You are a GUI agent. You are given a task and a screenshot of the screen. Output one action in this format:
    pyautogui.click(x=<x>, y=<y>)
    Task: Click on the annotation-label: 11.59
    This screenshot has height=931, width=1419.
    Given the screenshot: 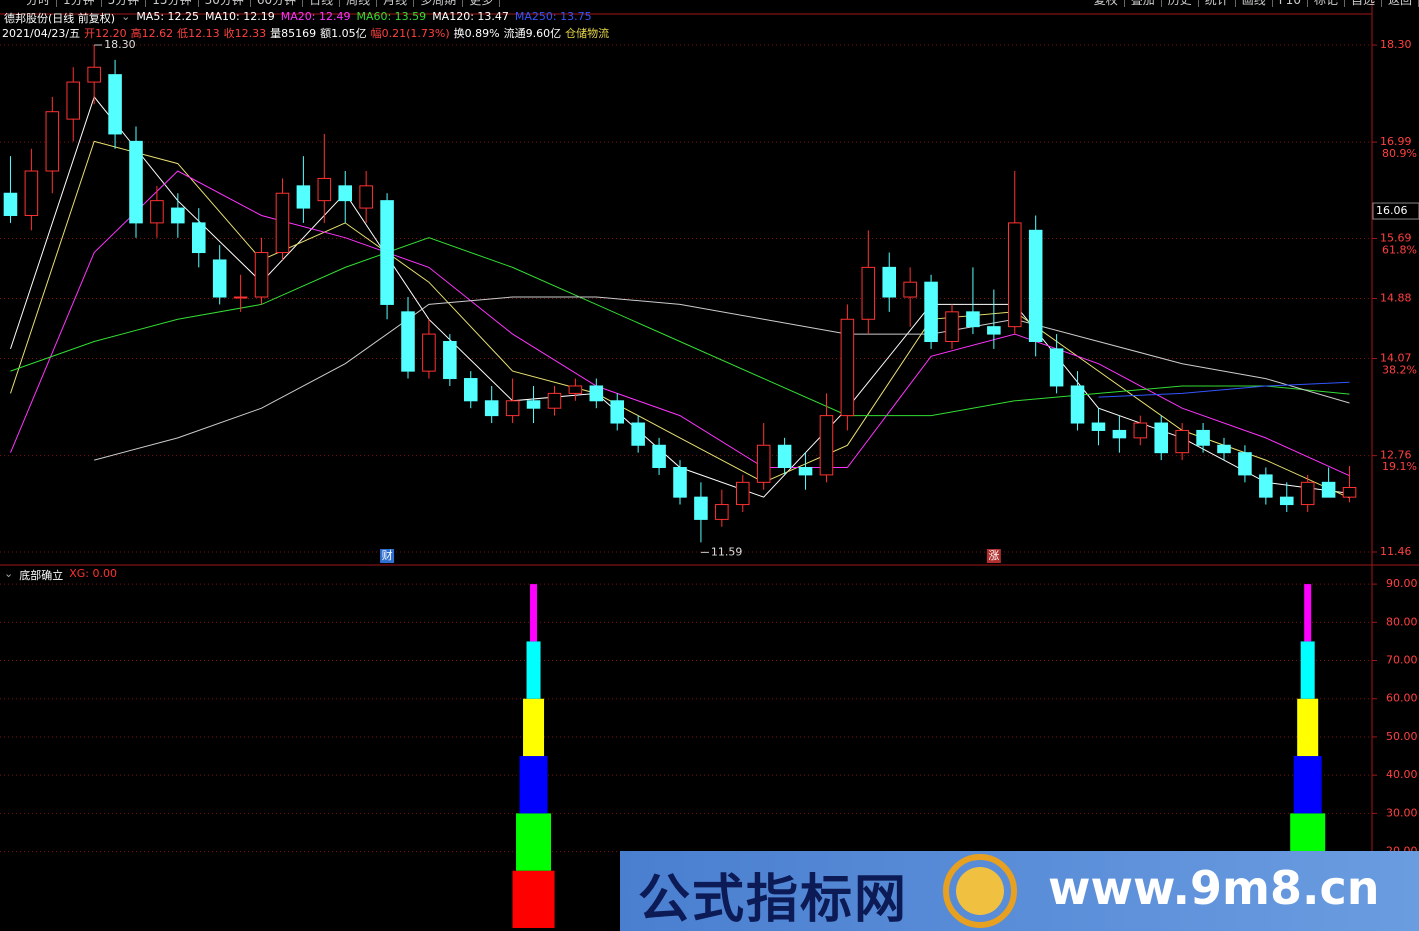 What is the action you would take?
    pyautogui.click(x=727, y=551)
    